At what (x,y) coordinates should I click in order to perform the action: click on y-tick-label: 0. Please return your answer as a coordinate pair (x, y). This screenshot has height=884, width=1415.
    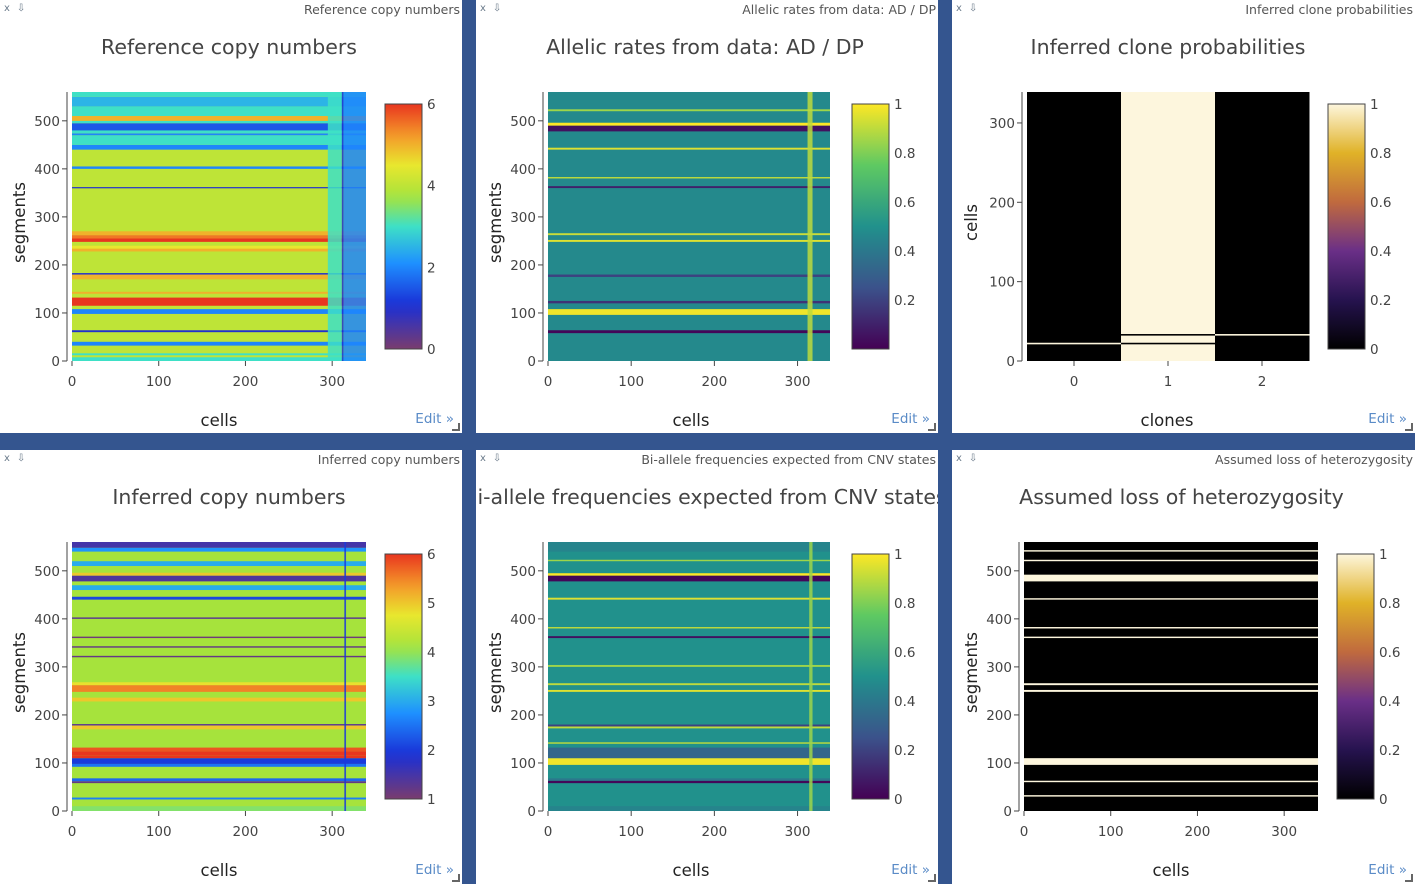
    Looking at the image, I should click on (1007, 812).